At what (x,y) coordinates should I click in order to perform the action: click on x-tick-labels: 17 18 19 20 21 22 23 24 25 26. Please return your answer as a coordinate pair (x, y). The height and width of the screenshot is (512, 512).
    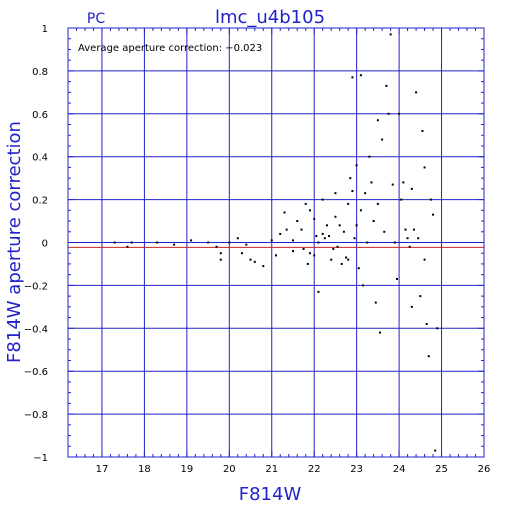
    Looking at the image, I should click on (293, 469).